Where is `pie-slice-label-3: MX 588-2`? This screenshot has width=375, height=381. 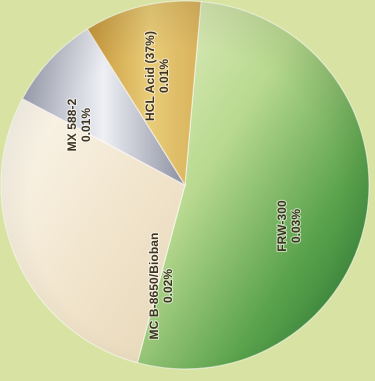 pie-slice-label-3: MX 588-2 is located at coordinates (72, 124).